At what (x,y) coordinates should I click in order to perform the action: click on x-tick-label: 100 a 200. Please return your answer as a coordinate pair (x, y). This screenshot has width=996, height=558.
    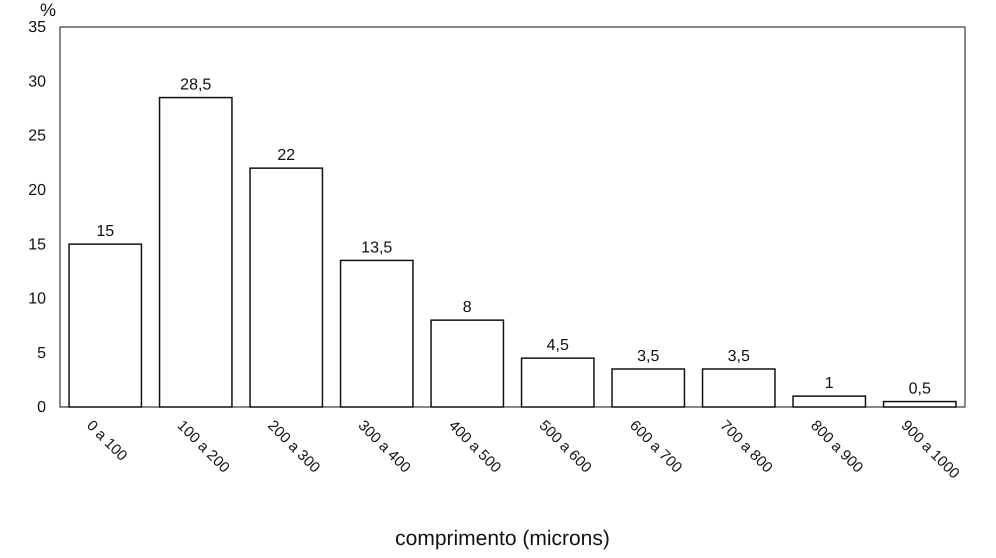
    Looking at the image, I should click on (203, 446).